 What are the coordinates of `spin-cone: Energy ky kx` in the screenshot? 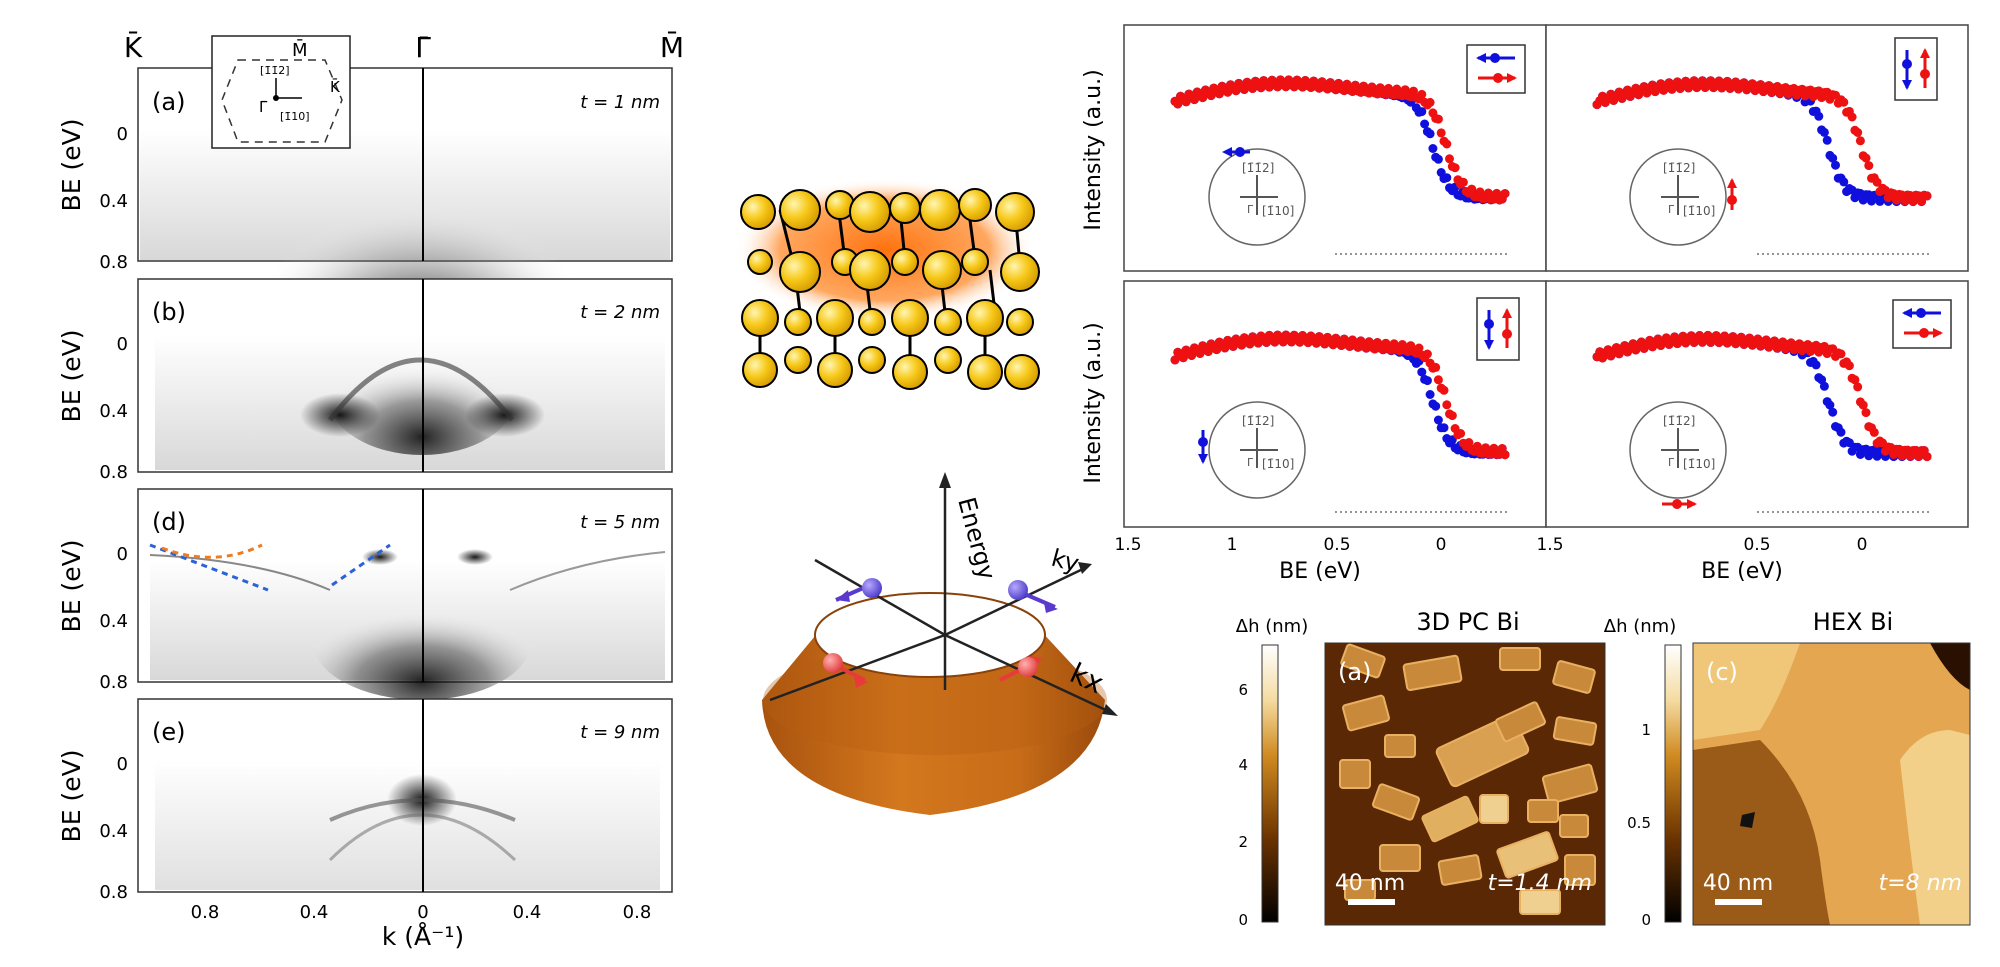 It's located at (940, 643).